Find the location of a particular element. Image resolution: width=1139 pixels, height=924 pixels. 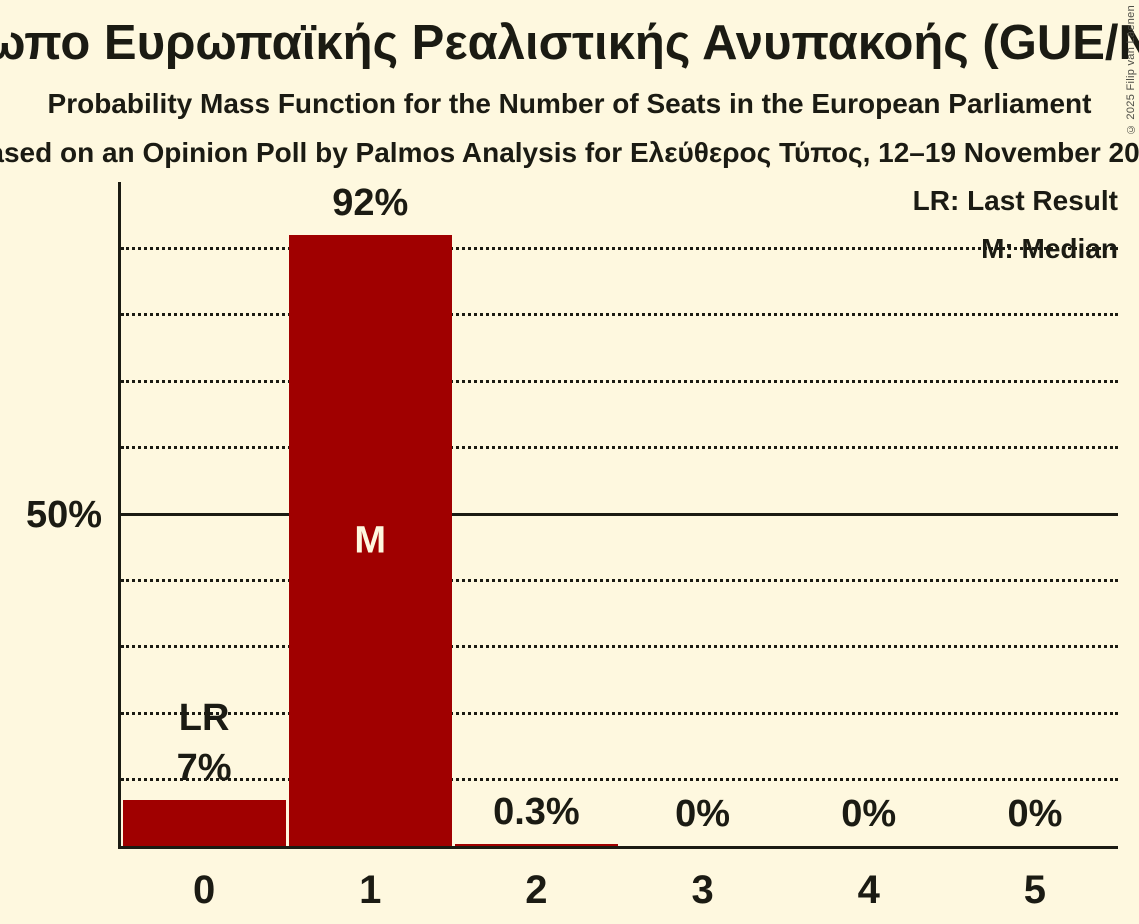

x-tick-label-3: 3 is located at coordinates (702, 890).